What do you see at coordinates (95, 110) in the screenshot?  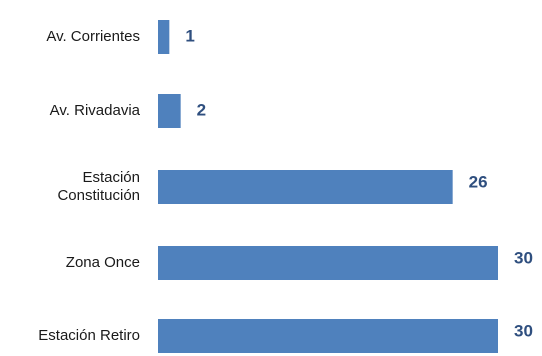 I see `category-label: Av. Rivadavia` at bounding box center [95, 110].